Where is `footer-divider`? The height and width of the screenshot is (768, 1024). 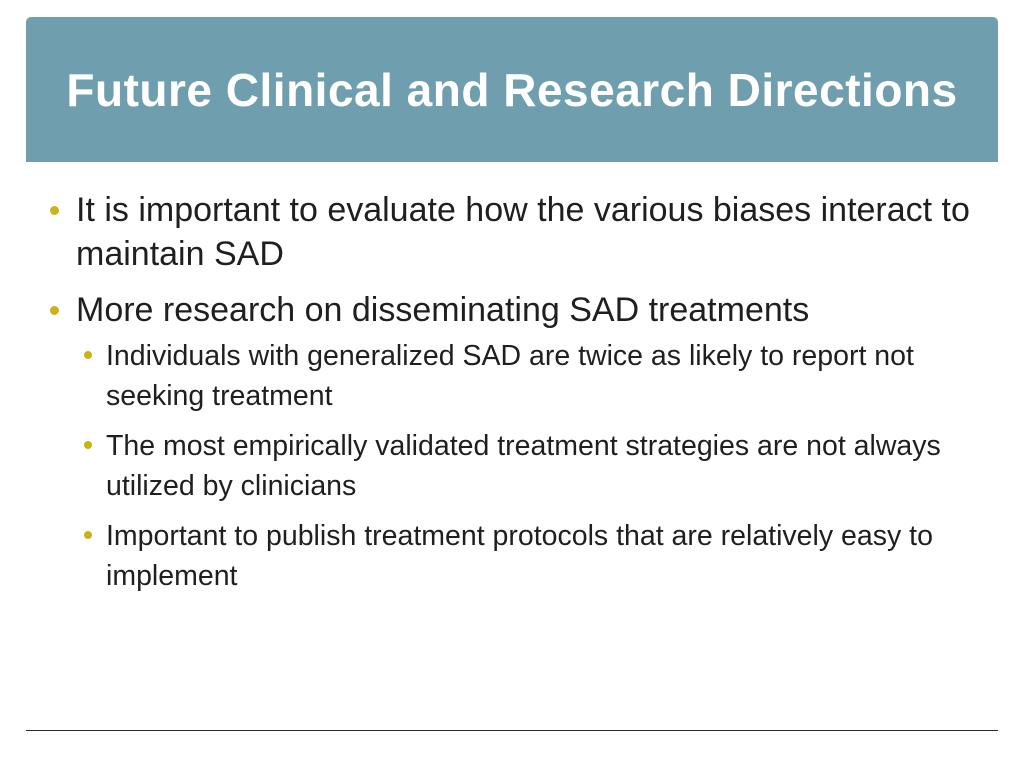
footer-divider is located at coordinates (512, 730).